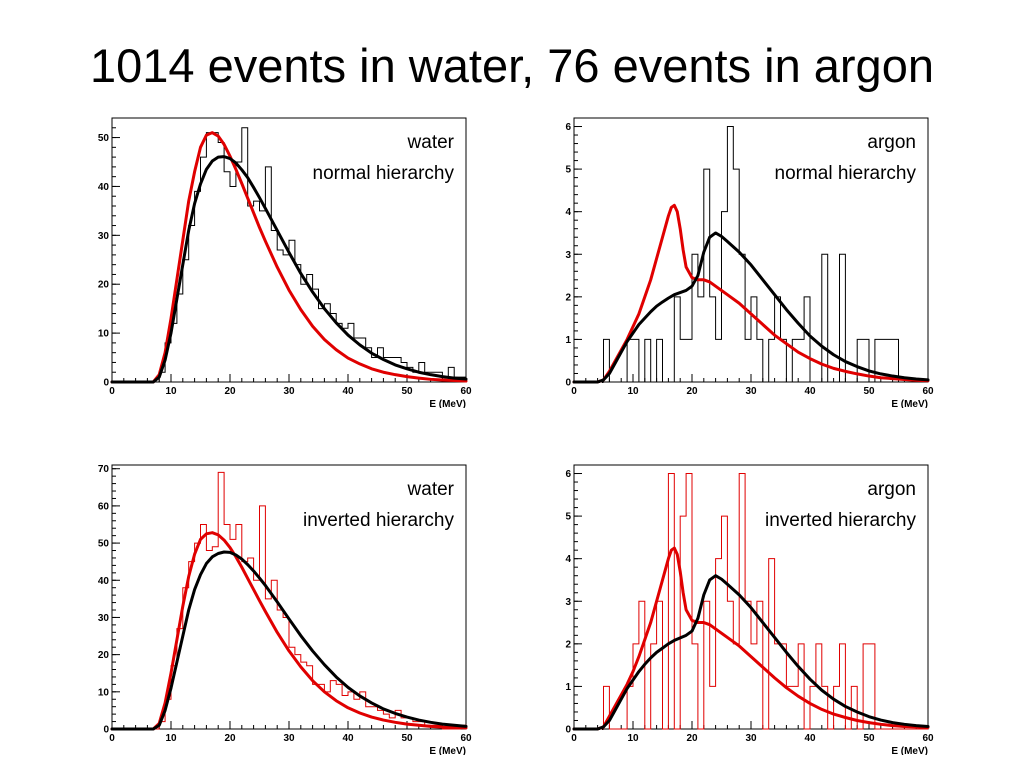 The height and width of the screenshot is (768, 1024). Describe the element at coordinates (104, 469) in the screenshot. I see `y-tick-label: 70` at that location.